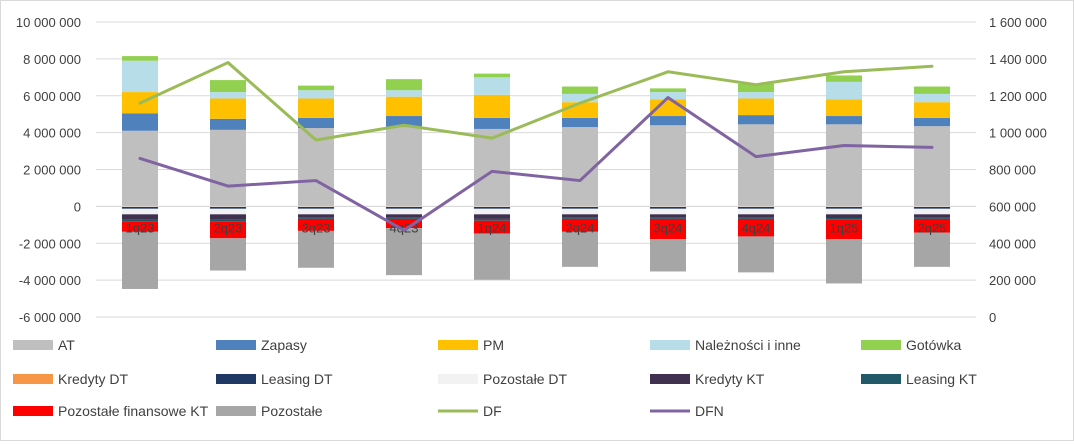 The height and width of the screenshot is (445, 1074). I want to click on category-label: 3q24, so click(668, 227).